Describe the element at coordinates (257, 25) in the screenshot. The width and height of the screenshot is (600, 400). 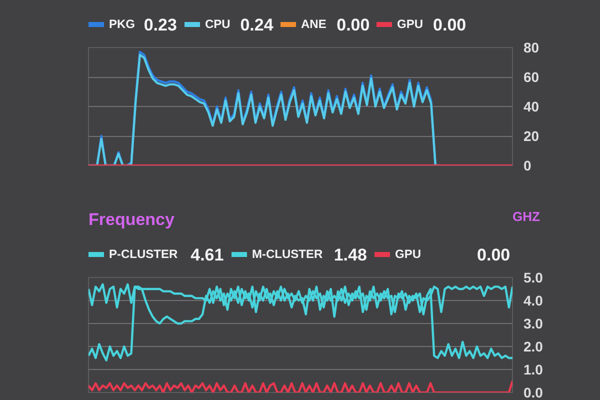
I see `text: 0.24` at that location.